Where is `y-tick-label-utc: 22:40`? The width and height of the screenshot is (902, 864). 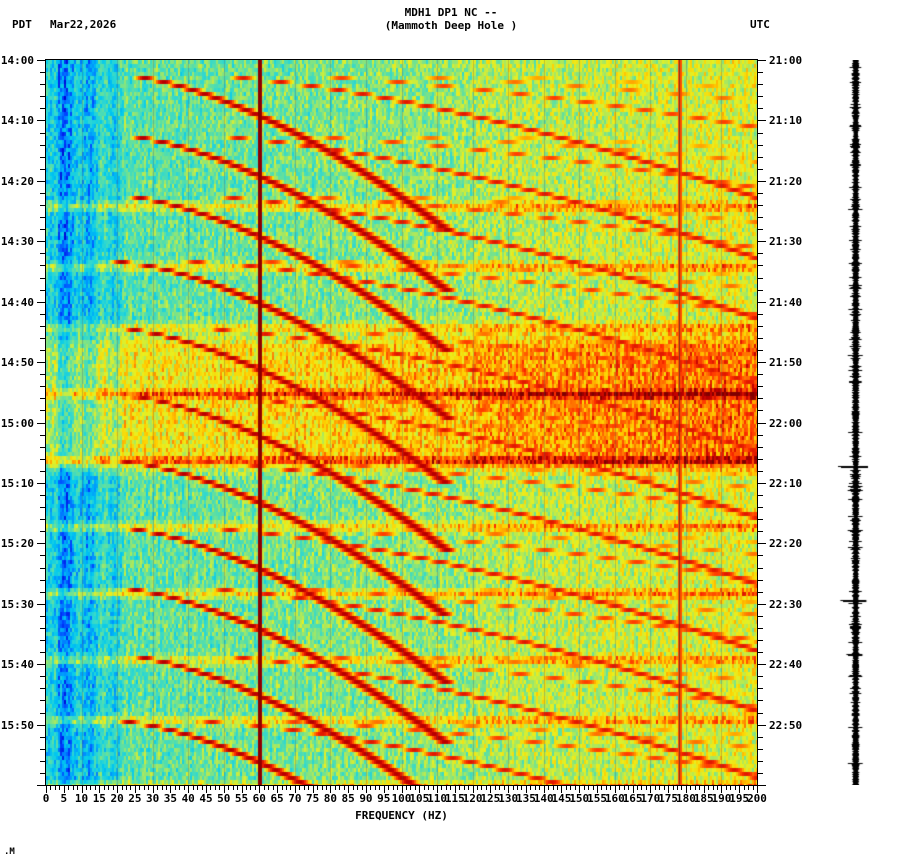
y-tick-label-utc: 22:40 is located at coordinates (786, 665).